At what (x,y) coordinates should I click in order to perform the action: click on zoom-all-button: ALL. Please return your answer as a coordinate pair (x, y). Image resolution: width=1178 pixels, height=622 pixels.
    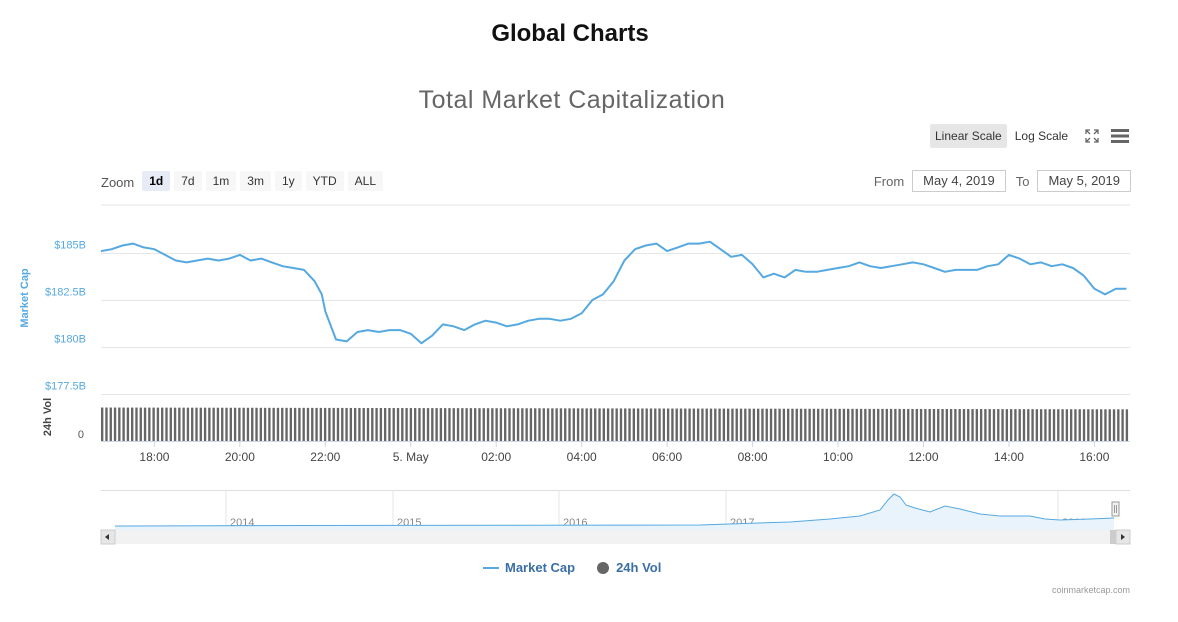
    Looking at the image, I should click on (365, 181).